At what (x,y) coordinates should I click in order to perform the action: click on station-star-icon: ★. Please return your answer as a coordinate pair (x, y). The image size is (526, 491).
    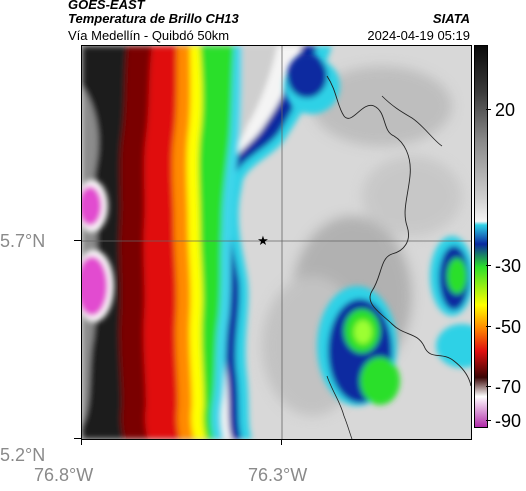
    Looking at the image, I should click on (263, 240).